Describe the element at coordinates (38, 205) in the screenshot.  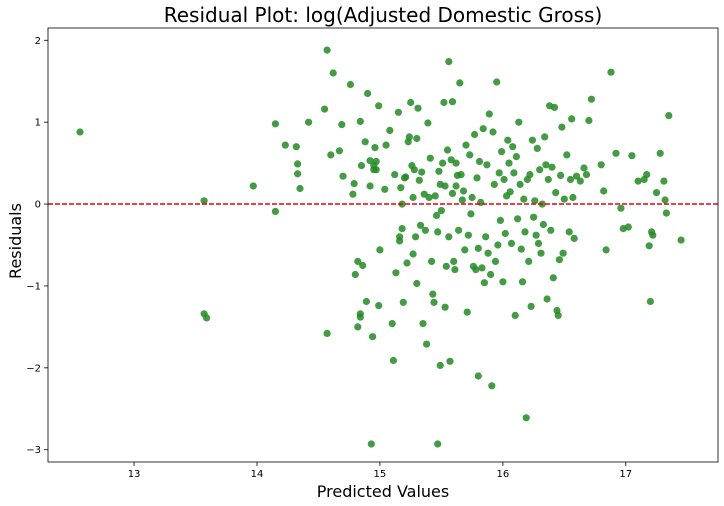
I see `y-tick-label: 0` at that location.